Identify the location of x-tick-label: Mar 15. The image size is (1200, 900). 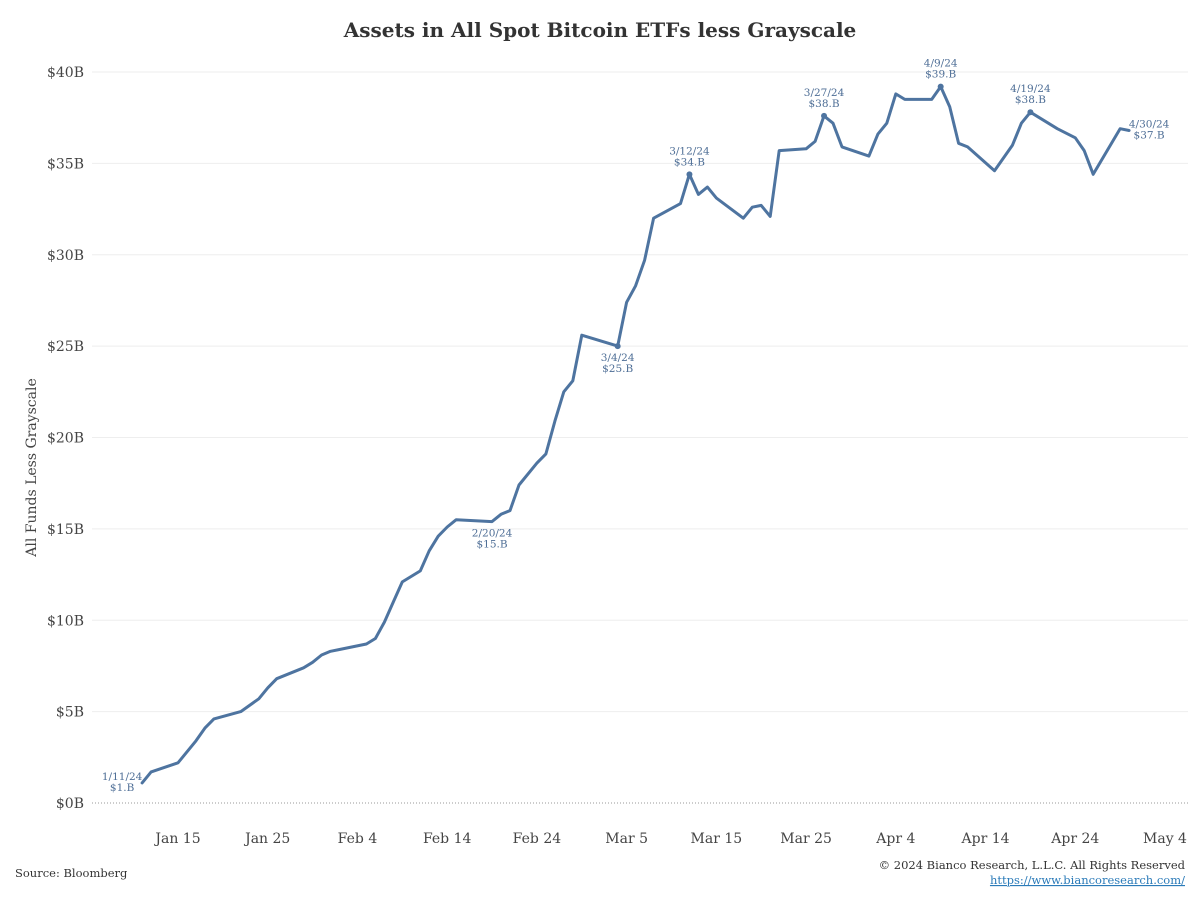
(717, 839).